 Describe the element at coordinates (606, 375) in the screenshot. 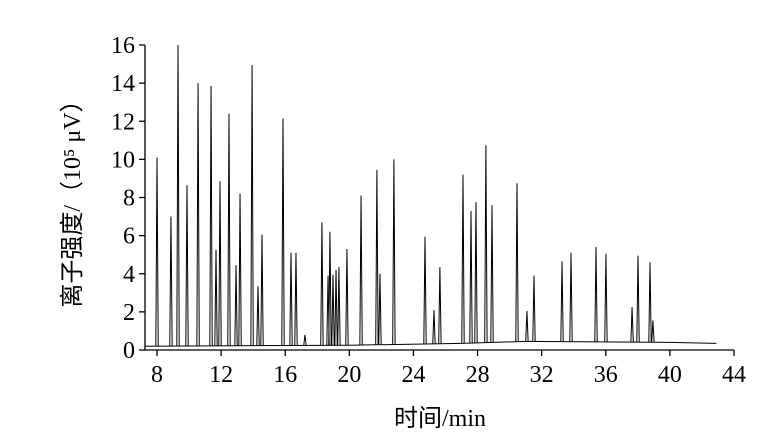

I see `x-tick-label: 36` at that location.